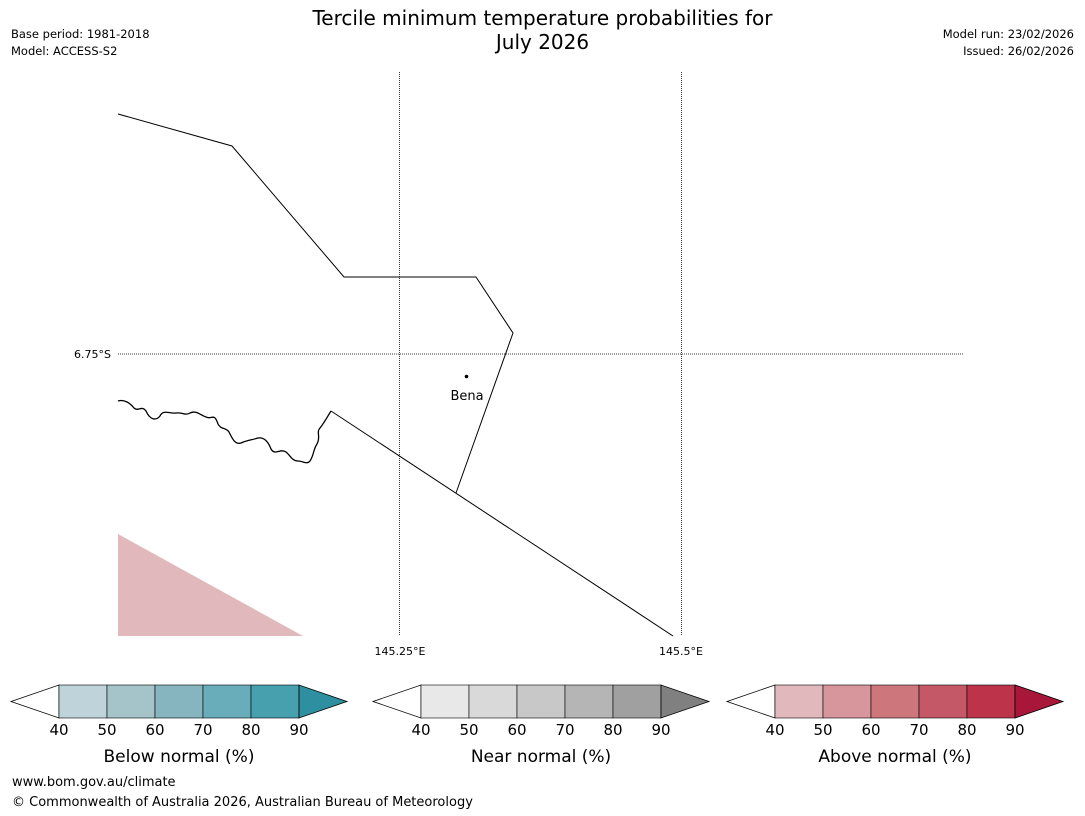 This screenshot has height=816, width=1085. I want to click on near-normal-legend-tick: 70, so click(564, 730).